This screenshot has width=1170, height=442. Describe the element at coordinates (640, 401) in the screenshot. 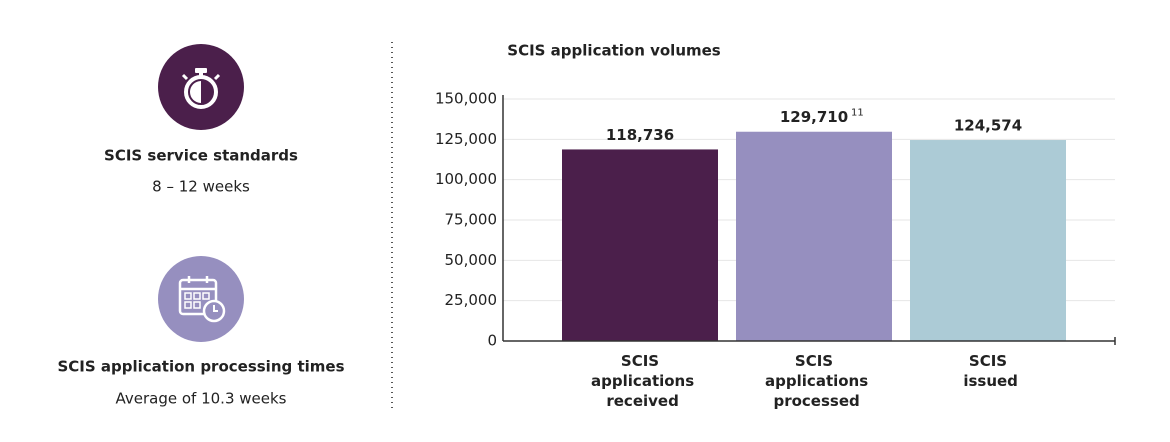

I see `x-tick-label-line: received` at that location.